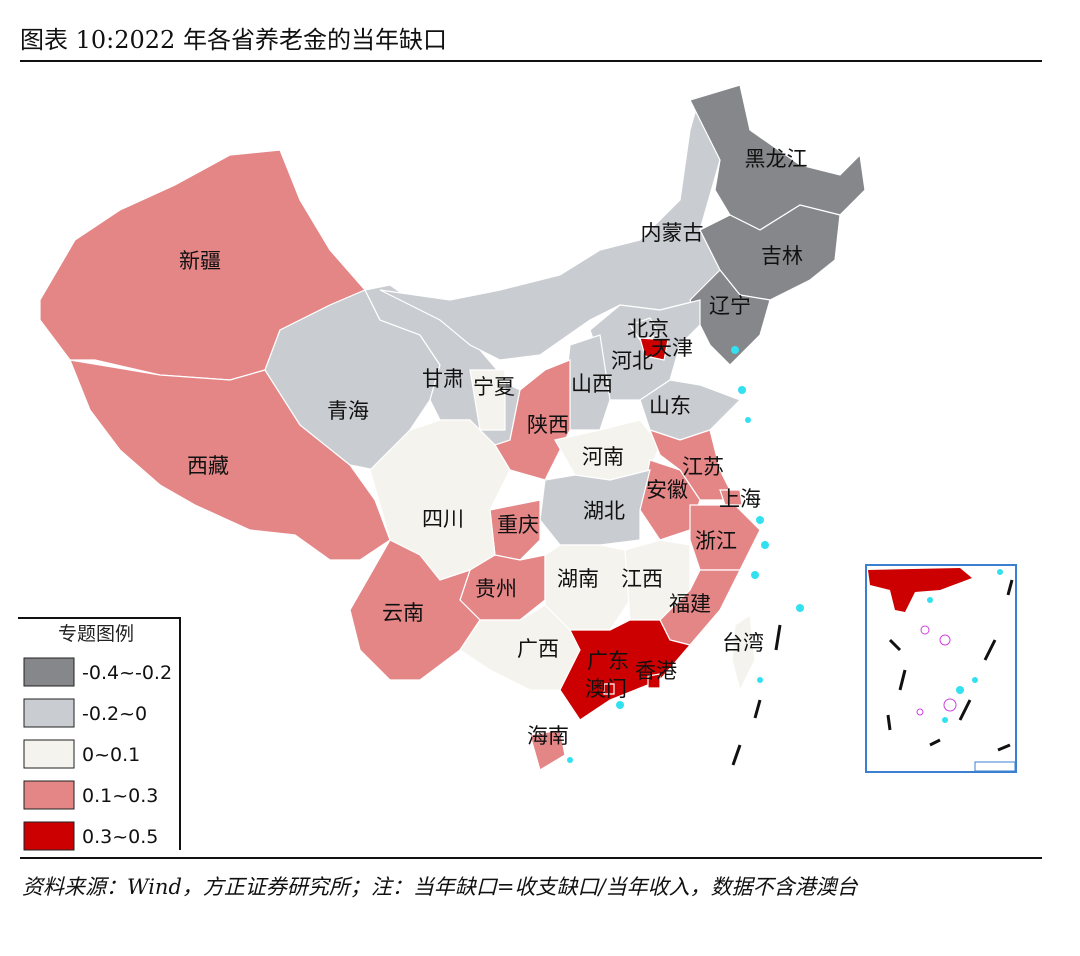 This screenshot has height=956, width=1080. I want to click on province-label: 浙江, so click(716, 541).